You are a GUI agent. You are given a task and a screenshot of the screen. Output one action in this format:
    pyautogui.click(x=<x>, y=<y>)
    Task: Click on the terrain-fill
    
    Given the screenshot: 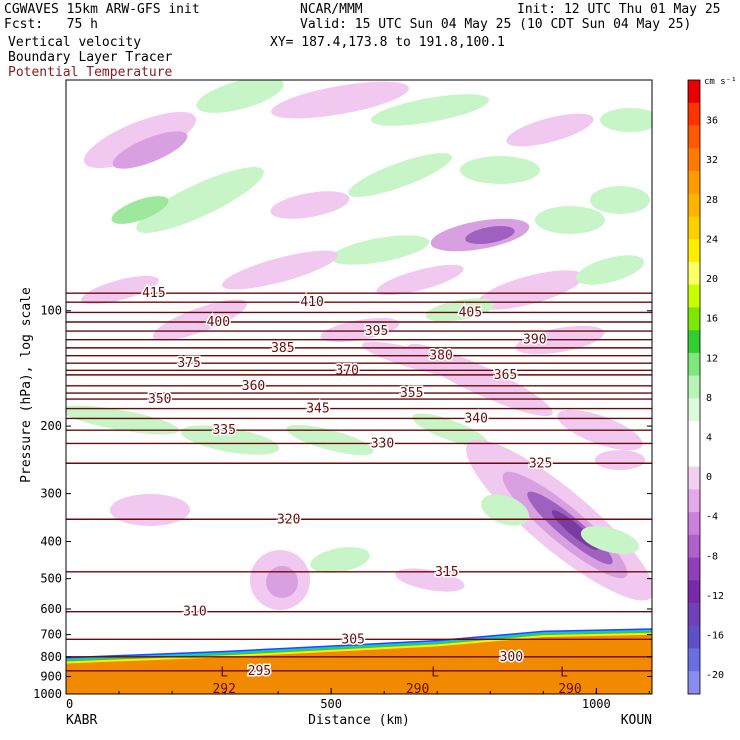 What is the action you would take?
    pyautogui.click(x=359, y=663)
    